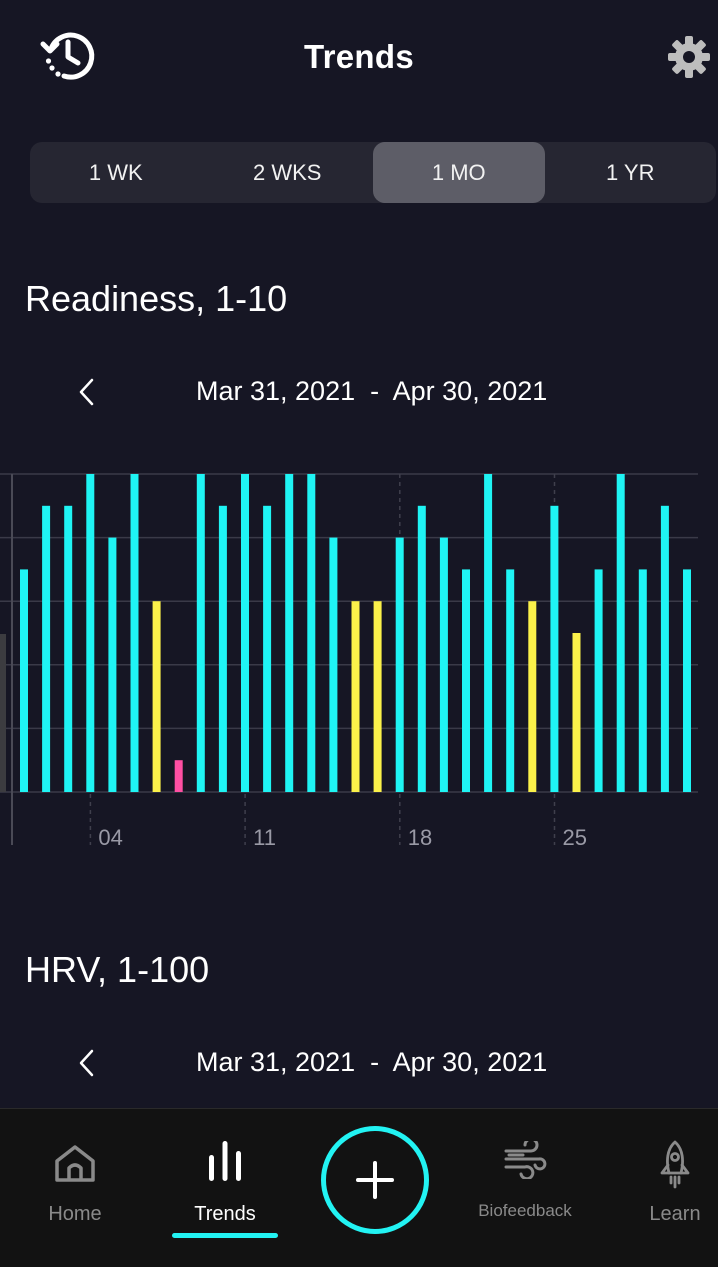 The image size is (718, 1267). What do you see at coordinates (115, 172) in the screenshot?
I see `tab-1-week: 1 WK` at bounding box center [115, 172].